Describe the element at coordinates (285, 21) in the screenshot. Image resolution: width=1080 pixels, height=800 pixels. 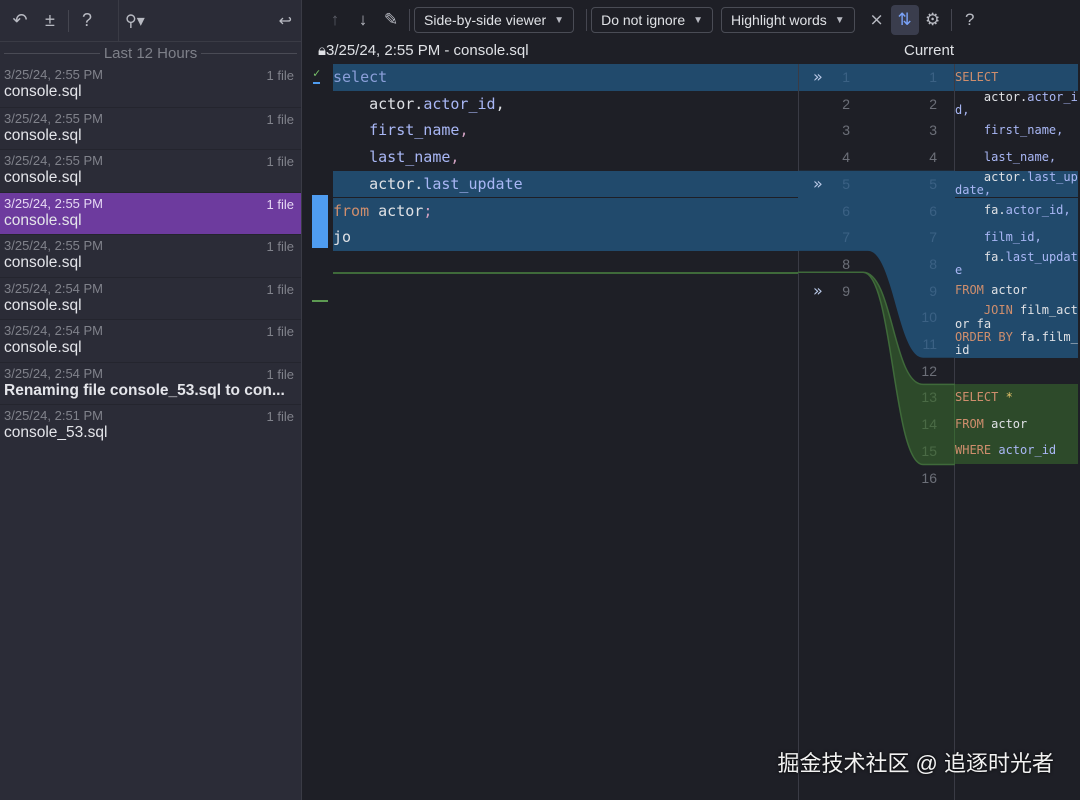
I see `enter-icon: ↩` at that location.